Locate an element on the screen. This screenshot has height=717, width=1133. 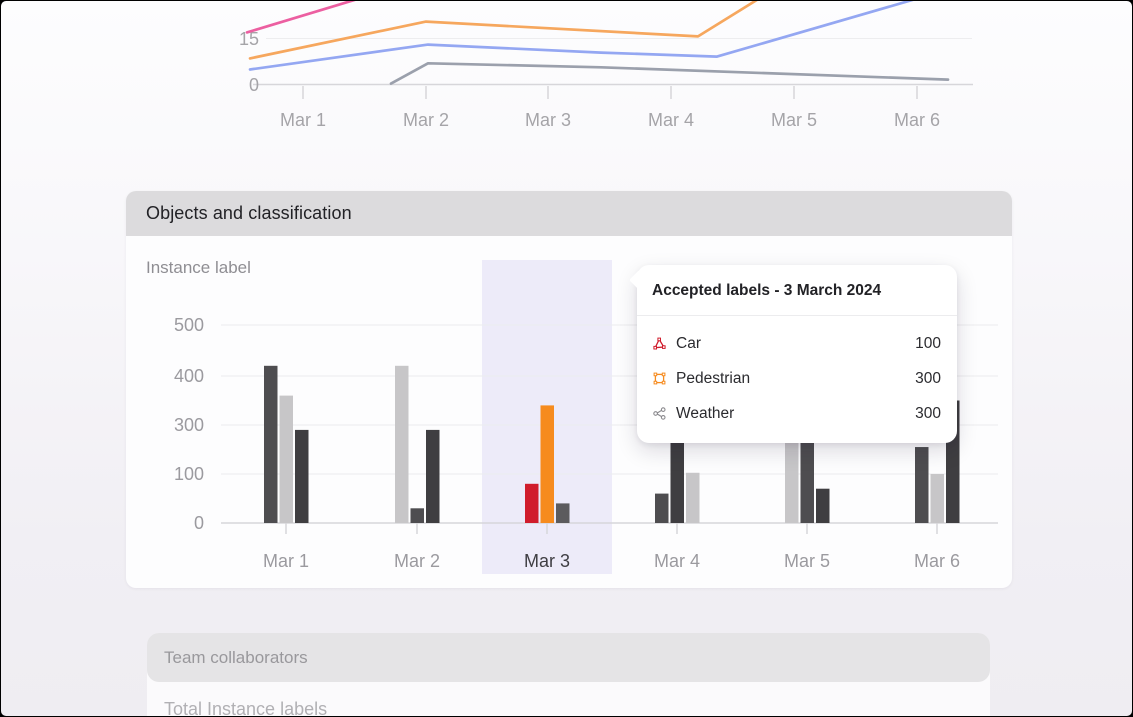
y-axis-label: 100 is located at coordinates (189, 474).